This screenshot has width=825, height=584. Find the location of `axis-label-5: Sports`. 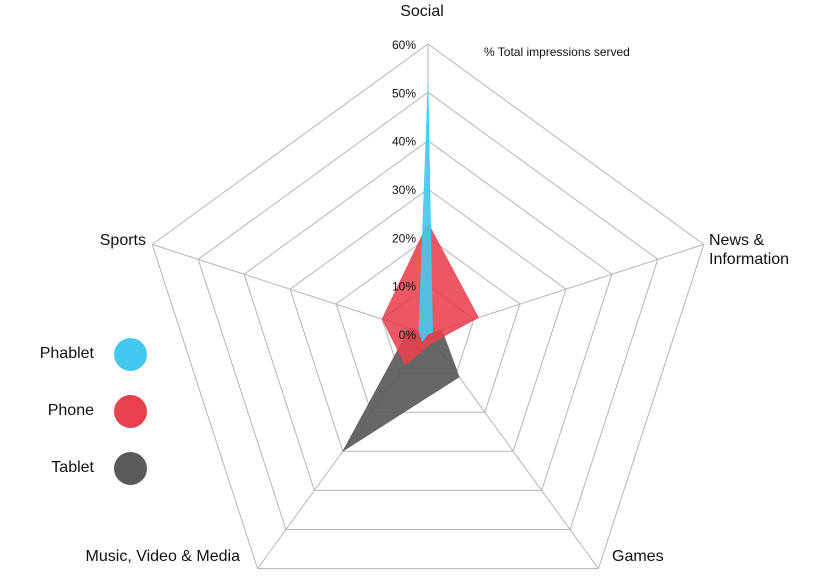

axis-label-5: Sports is located at coordinates (123, 240).